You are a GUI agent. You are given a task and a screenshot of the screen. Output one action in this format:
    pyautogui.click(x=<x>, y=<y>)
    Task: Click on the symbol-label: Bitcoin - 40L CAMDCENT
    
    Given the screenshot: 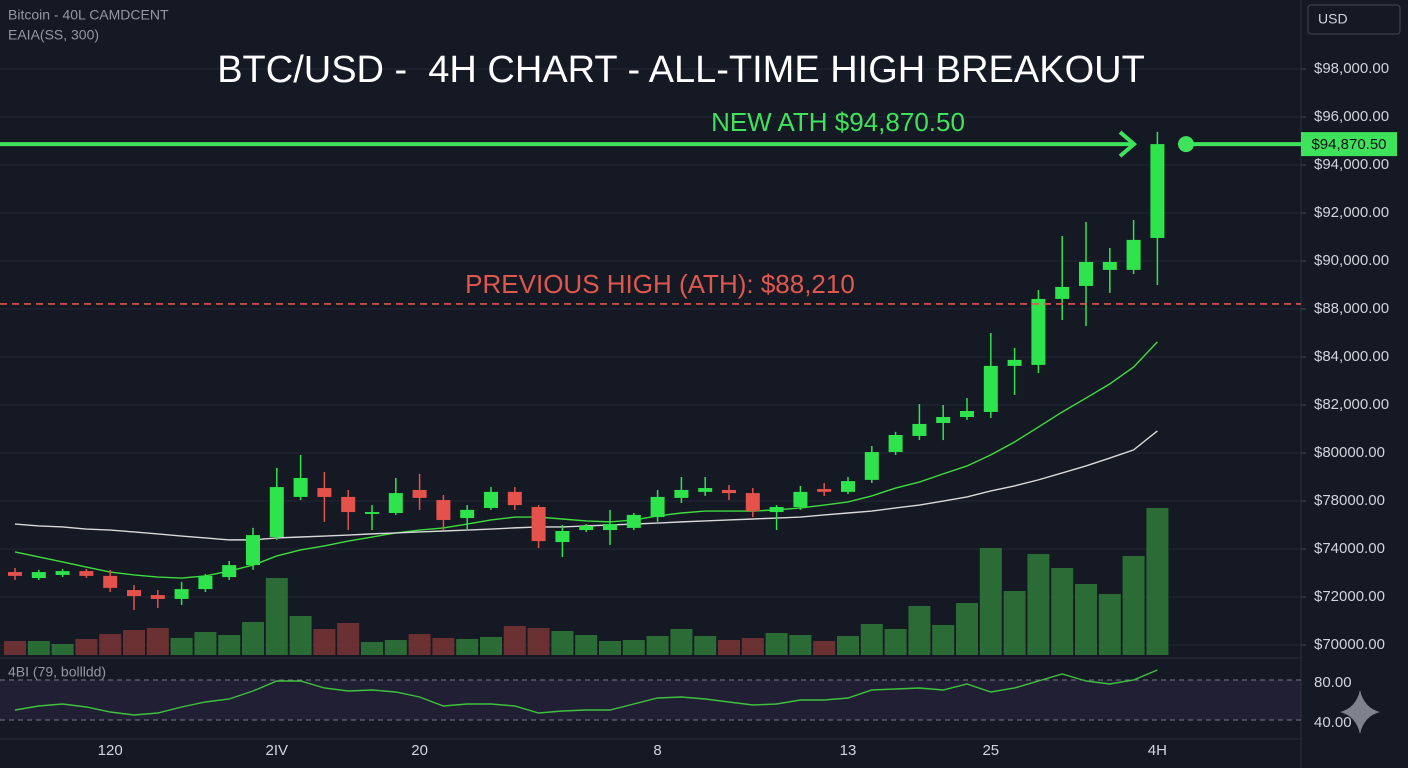 What is the action you would take?
    pyautogui.click(x=88, y=15)
    